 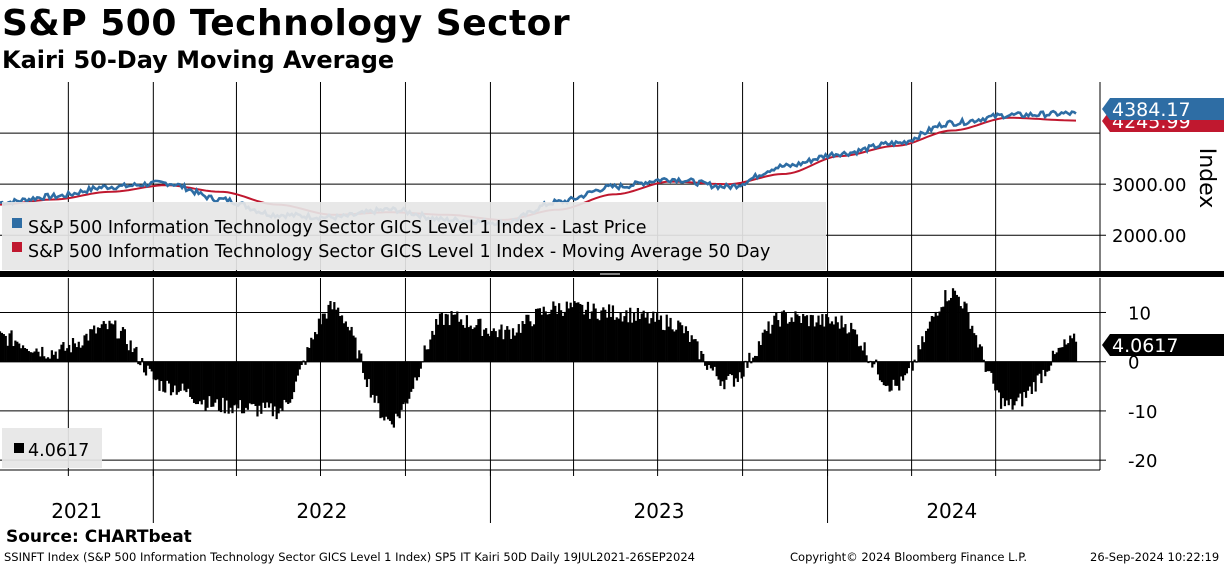 I want to click on price-legend-box, so click(x=414, y=236).